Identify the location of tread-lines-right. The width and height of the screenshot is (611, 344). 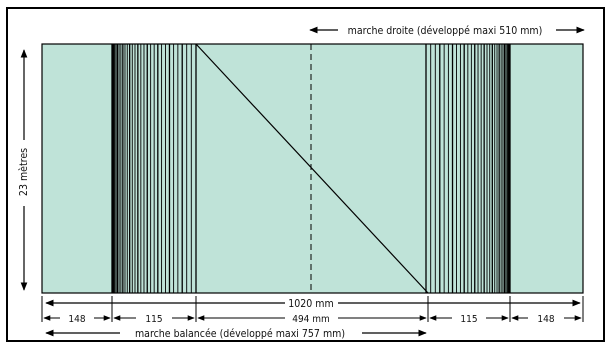
(468, 168).